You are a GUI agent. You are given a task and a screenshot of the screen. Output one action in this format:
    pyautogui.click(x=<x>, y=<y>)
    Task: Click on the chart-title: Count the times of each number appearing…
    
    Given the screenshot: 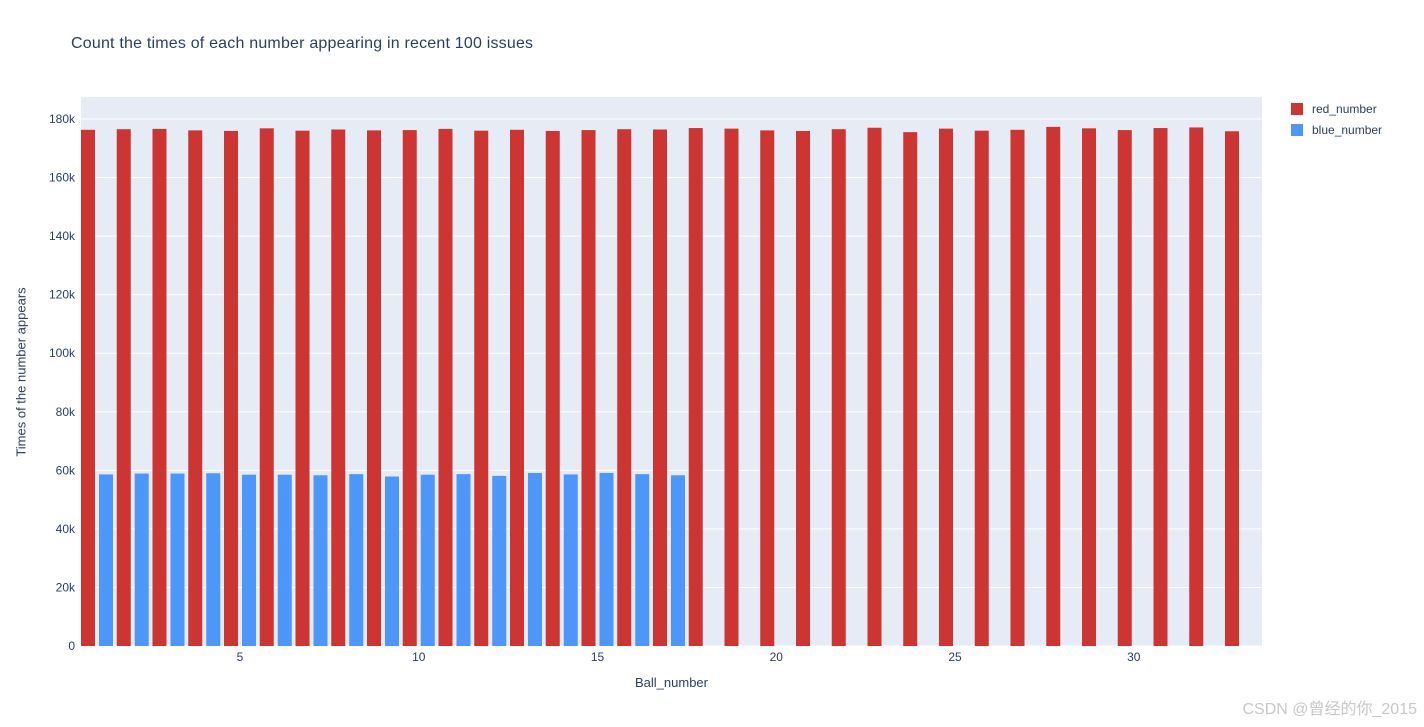 What is the action you would take?
    pyautogui.click(x=302, y=43)
    